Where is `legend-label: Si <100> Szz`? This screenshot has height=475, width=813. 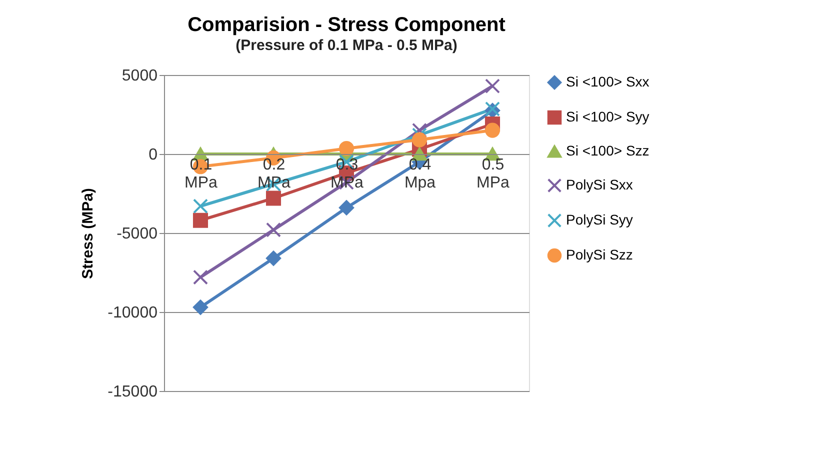
legend-label: Si <100> Szz is located at coordinates (608, 150).